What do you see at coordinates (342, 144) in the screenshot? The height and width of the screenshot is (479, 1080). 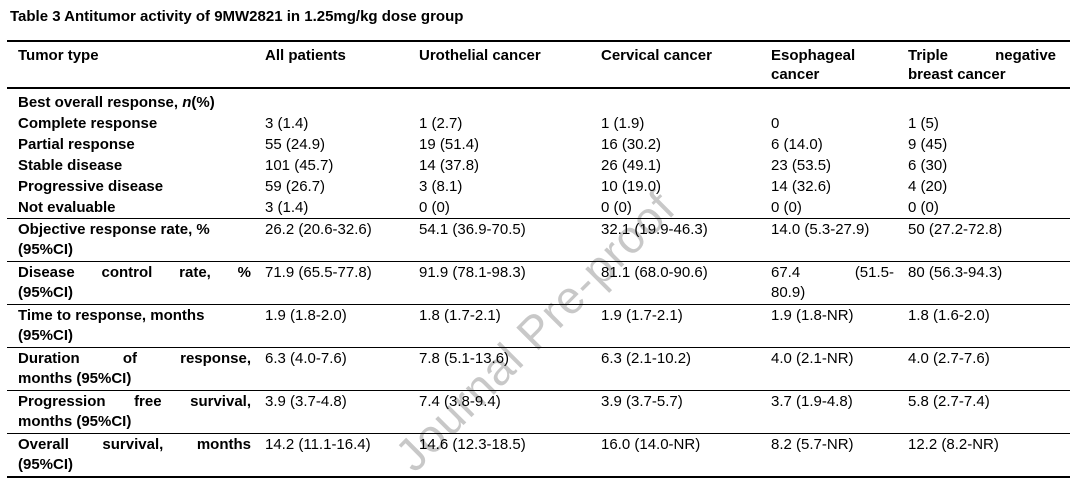 I see `value-cell: 55 (24.9)` at bounding box center [342, 144].